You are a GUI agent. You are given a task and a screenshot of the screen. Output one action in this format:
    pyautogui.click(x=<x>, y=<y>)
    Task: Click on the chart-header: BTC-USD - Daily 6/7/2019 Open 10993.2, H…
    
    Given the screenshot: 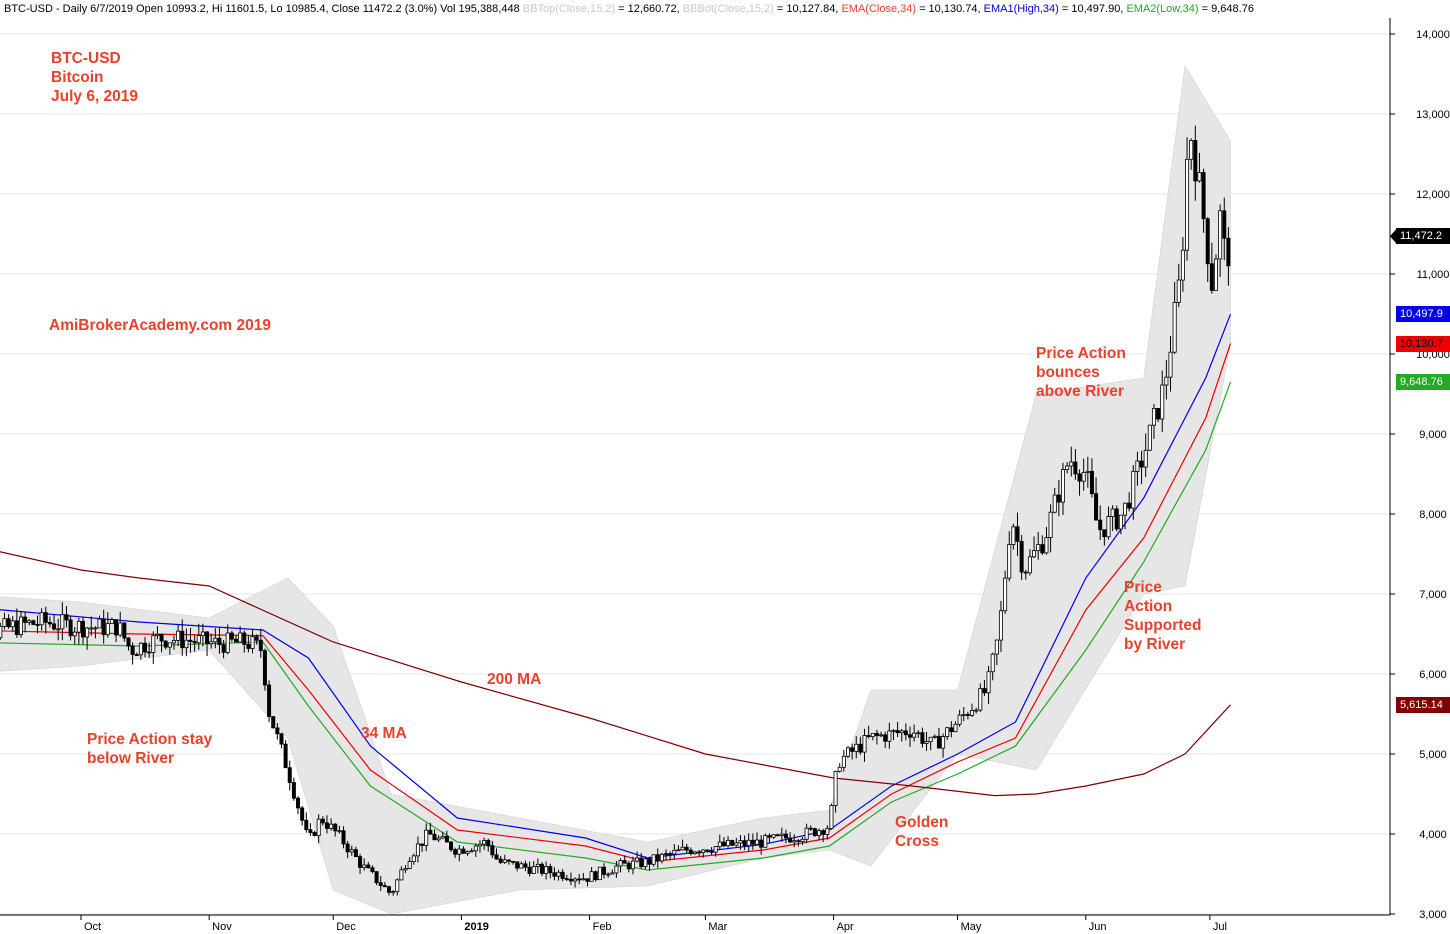 What is the action you would take?
    pyautogui.click(x=694, y=10)
    